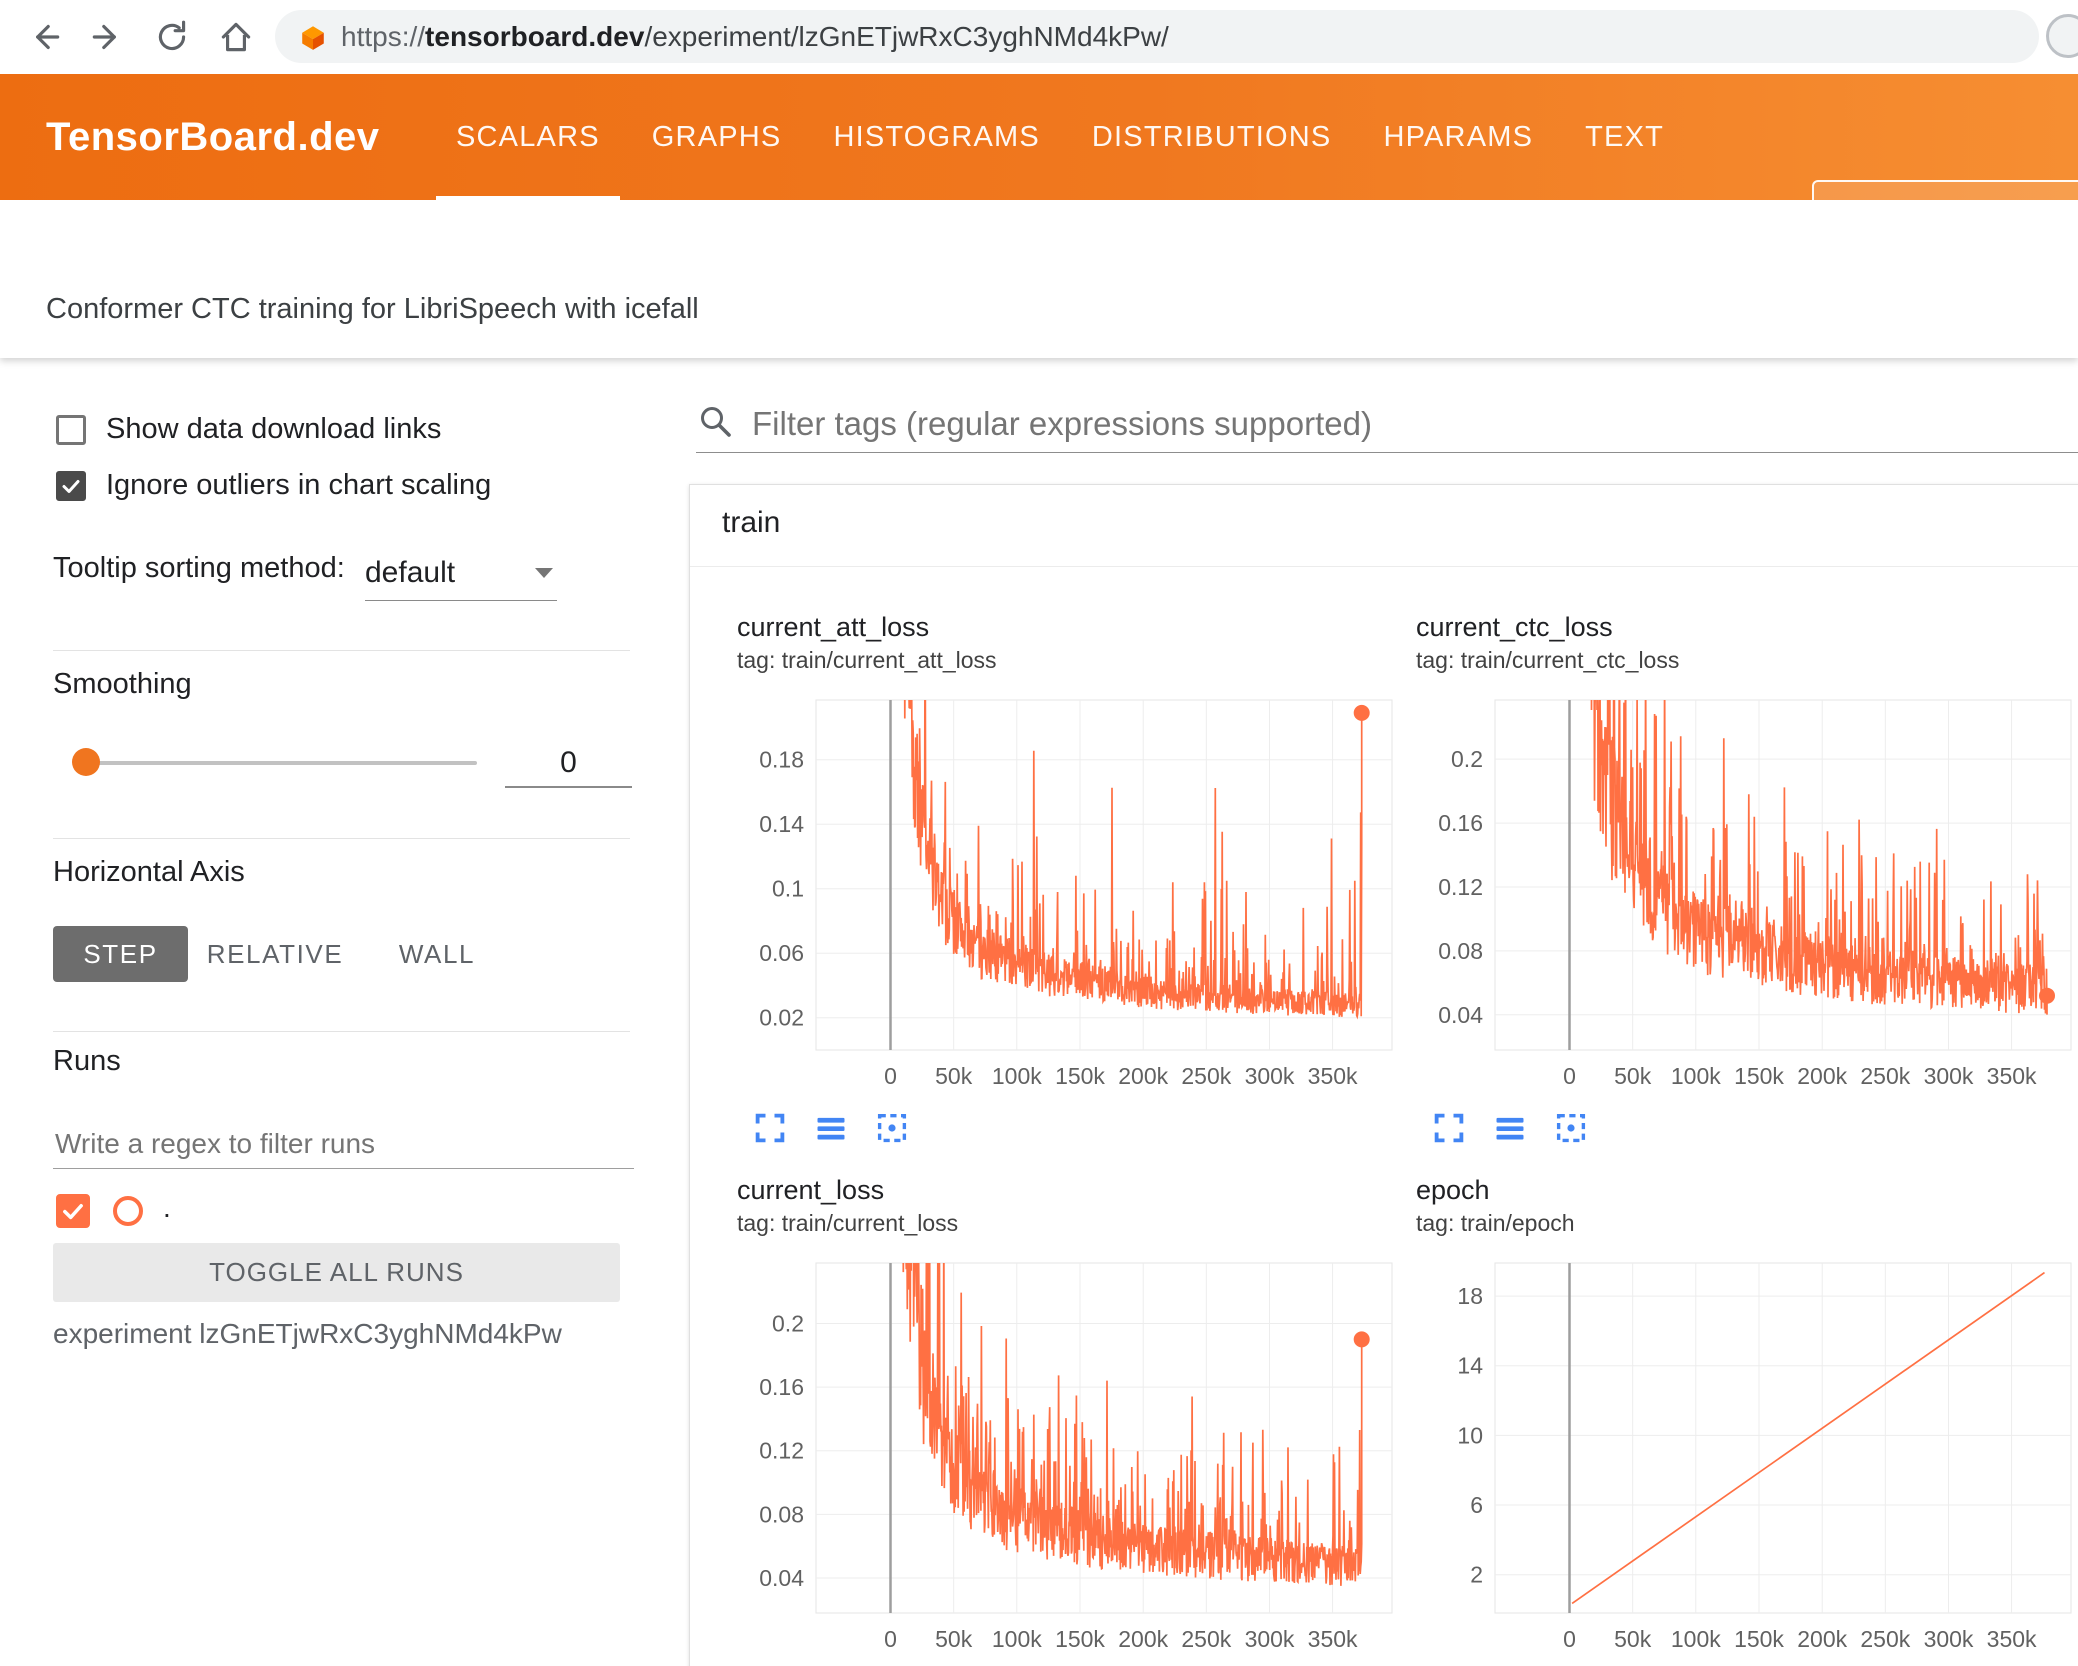  I want to click on smoothing-slider-thumb, so click(86, 762).